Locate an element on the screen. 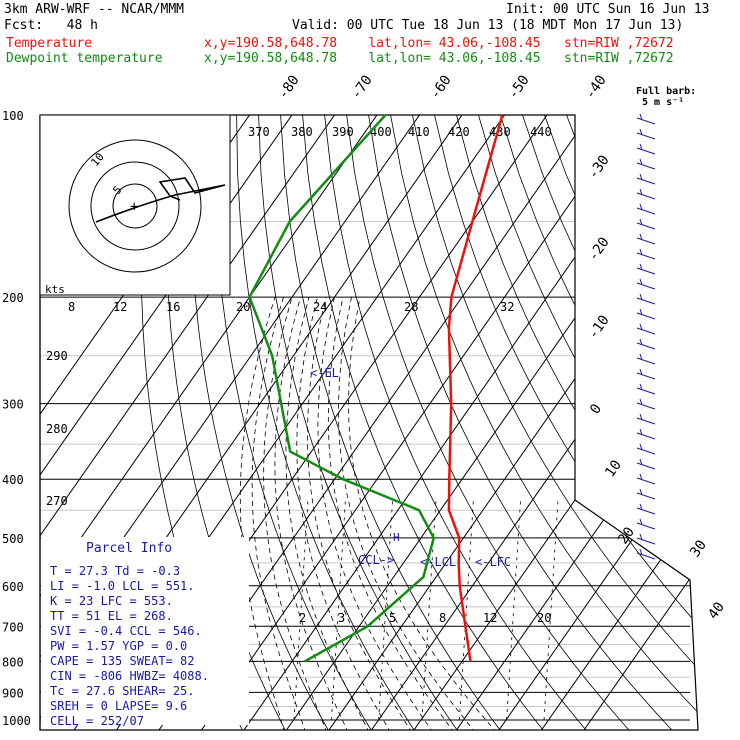  parcel-info-row: LI = -1.0 LCL = 551. is located at coordinates (122, 586).